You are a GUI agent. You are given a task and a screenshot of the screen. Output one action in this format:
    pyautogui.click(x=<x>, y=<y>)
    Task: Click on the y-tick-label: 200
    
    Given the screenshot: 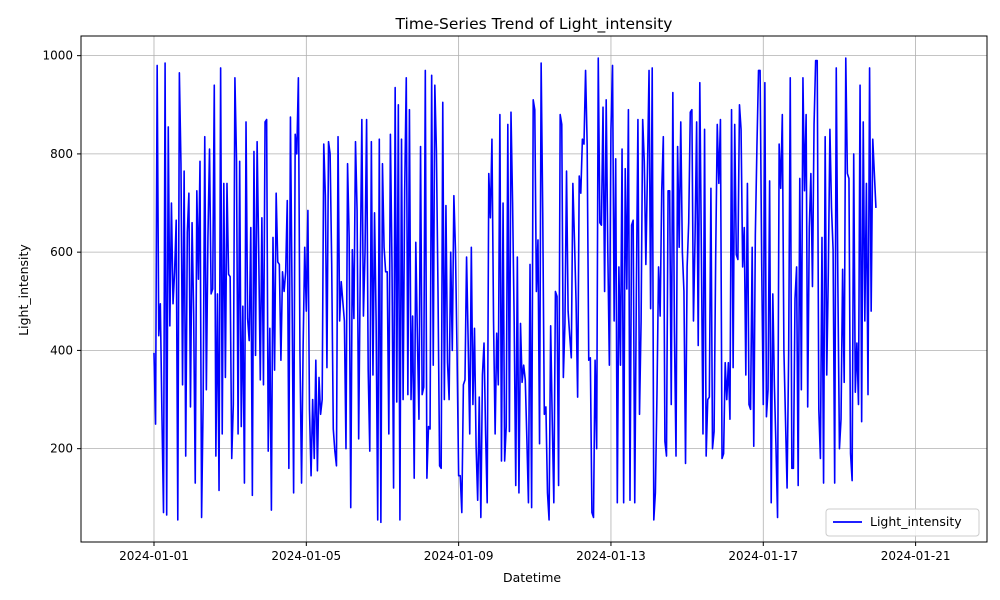 What is the action you would take?
    pyautogui.click(x=61, y=449)
    